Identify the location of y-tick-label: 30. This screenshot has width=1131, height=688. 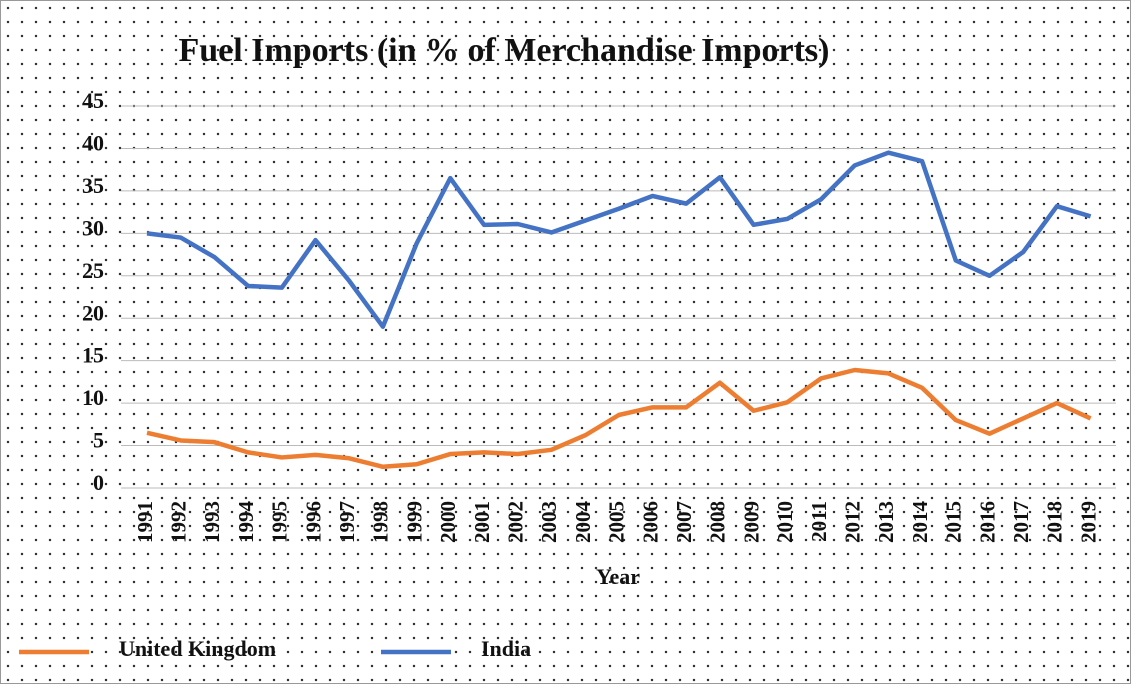
(93, 227).